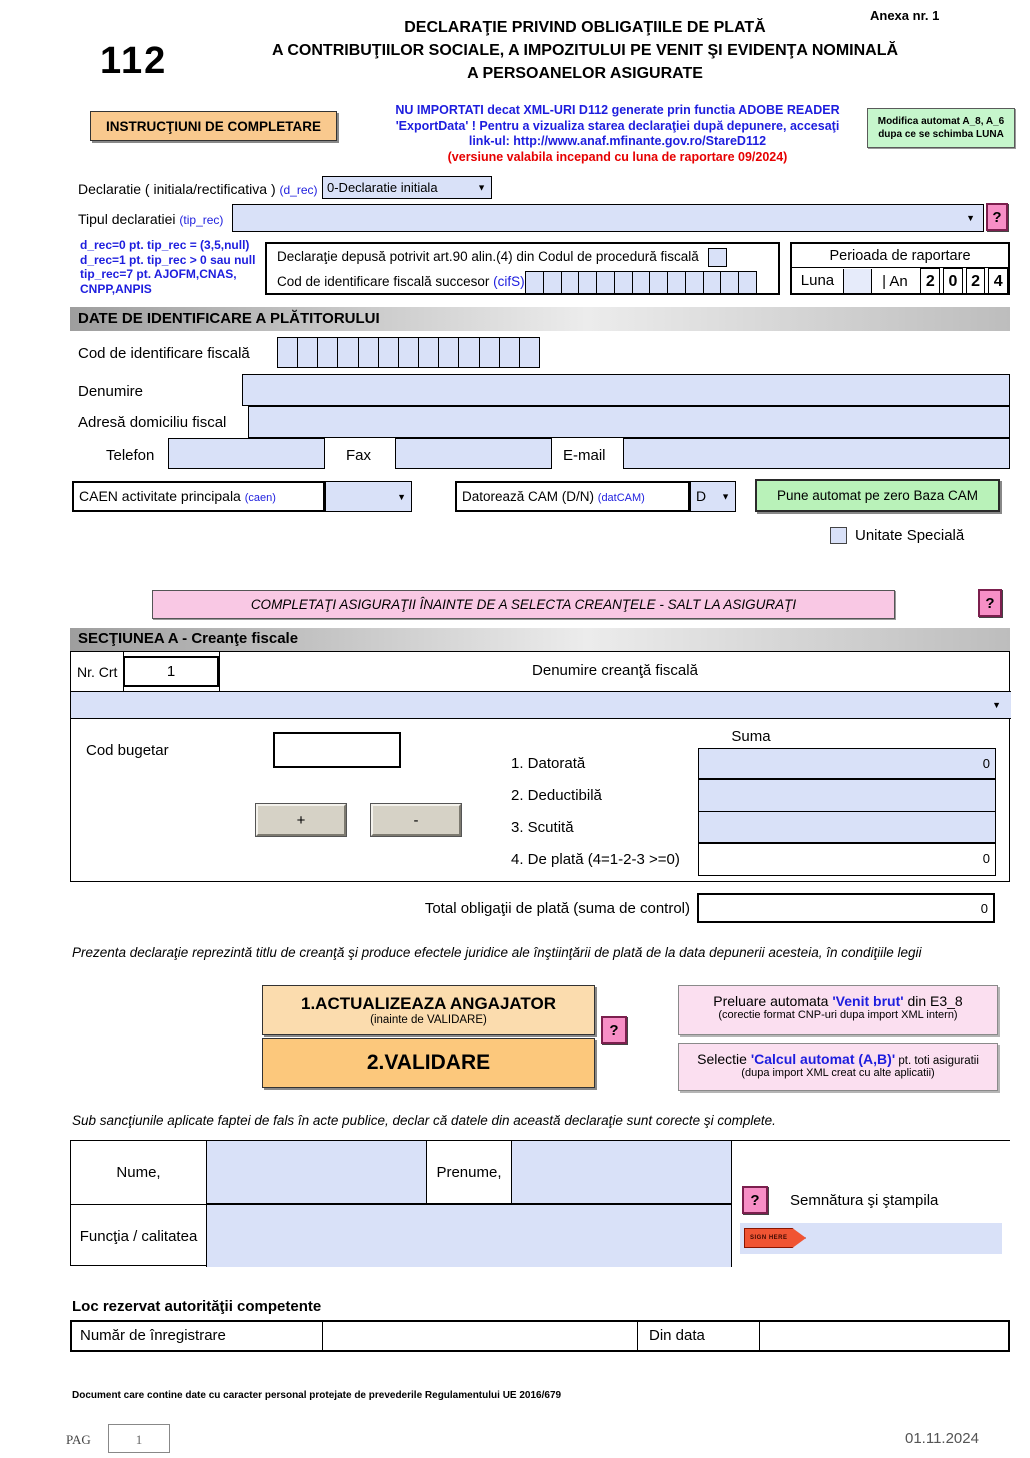 The height and width of the screenshot is (1458, 1030). I want to click on section-a-header: SECŢIUNEA A - Creanţe fiscale, so click(540, 639).